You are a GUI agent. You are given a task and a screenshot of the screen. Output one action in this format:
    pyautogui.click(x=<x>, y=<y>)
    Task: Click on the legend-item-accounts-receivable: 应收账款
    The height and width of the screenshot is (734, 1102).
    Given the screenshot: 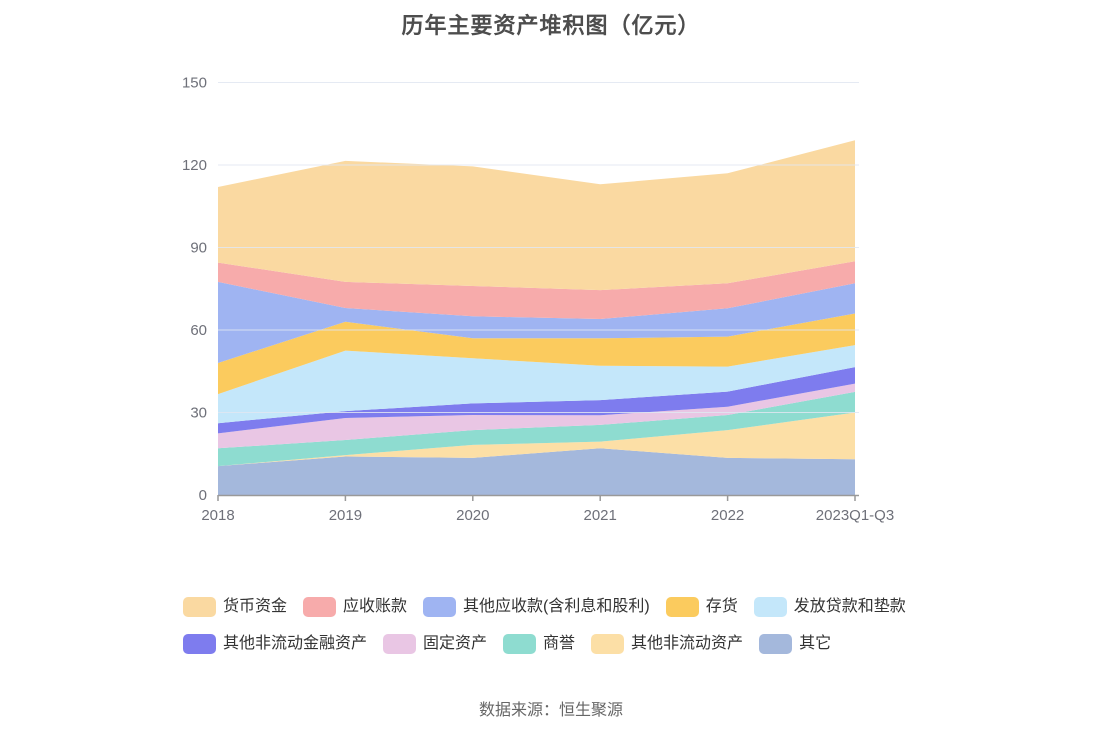 What is the action you would take?
    pyautogui.click(x=355, y=607)
    